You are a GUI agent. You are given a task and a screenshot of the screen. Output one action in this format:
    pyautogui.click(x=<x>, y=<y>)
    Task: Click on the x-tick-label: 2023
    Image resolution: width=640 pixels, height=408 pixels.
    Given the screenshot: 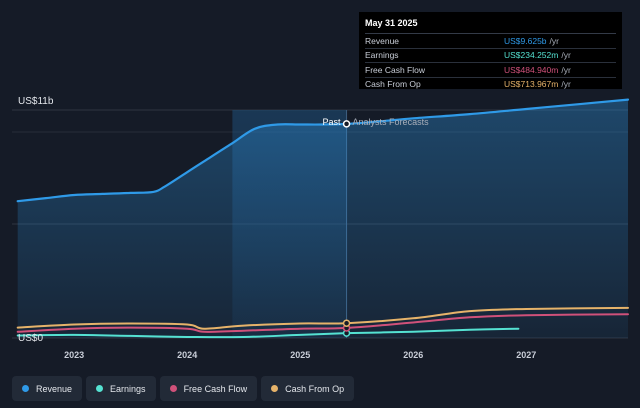 What is the action you would take?
    pyautogui.click(x=74, y=355)
    